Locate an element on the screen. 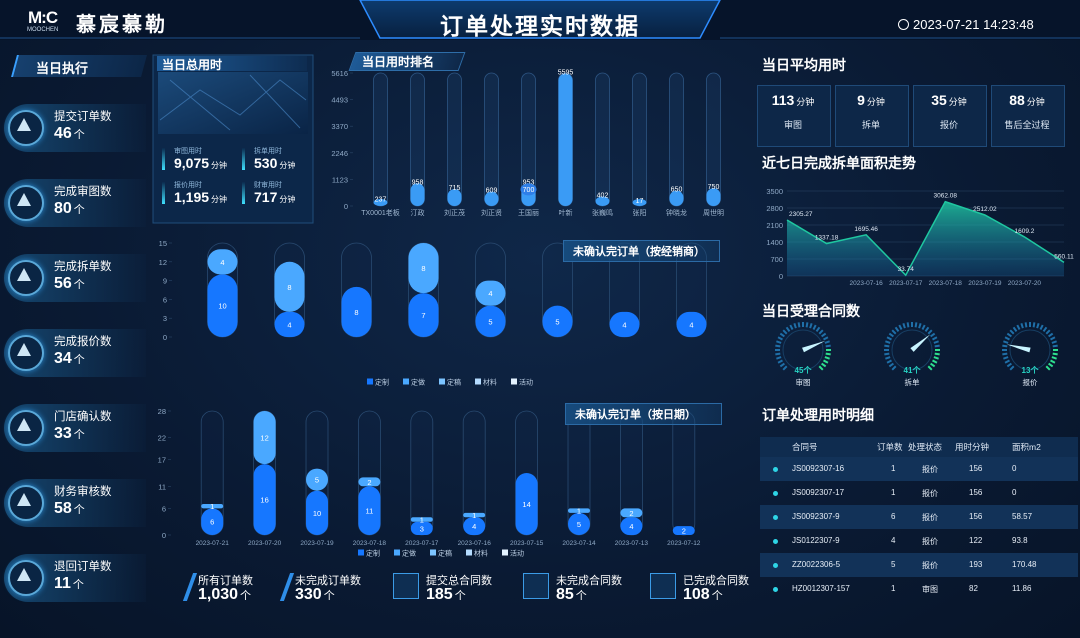 The width and height of the screenshot is (1080, 638). y-tick-label: 2800 is located at coordinates (774, 208).